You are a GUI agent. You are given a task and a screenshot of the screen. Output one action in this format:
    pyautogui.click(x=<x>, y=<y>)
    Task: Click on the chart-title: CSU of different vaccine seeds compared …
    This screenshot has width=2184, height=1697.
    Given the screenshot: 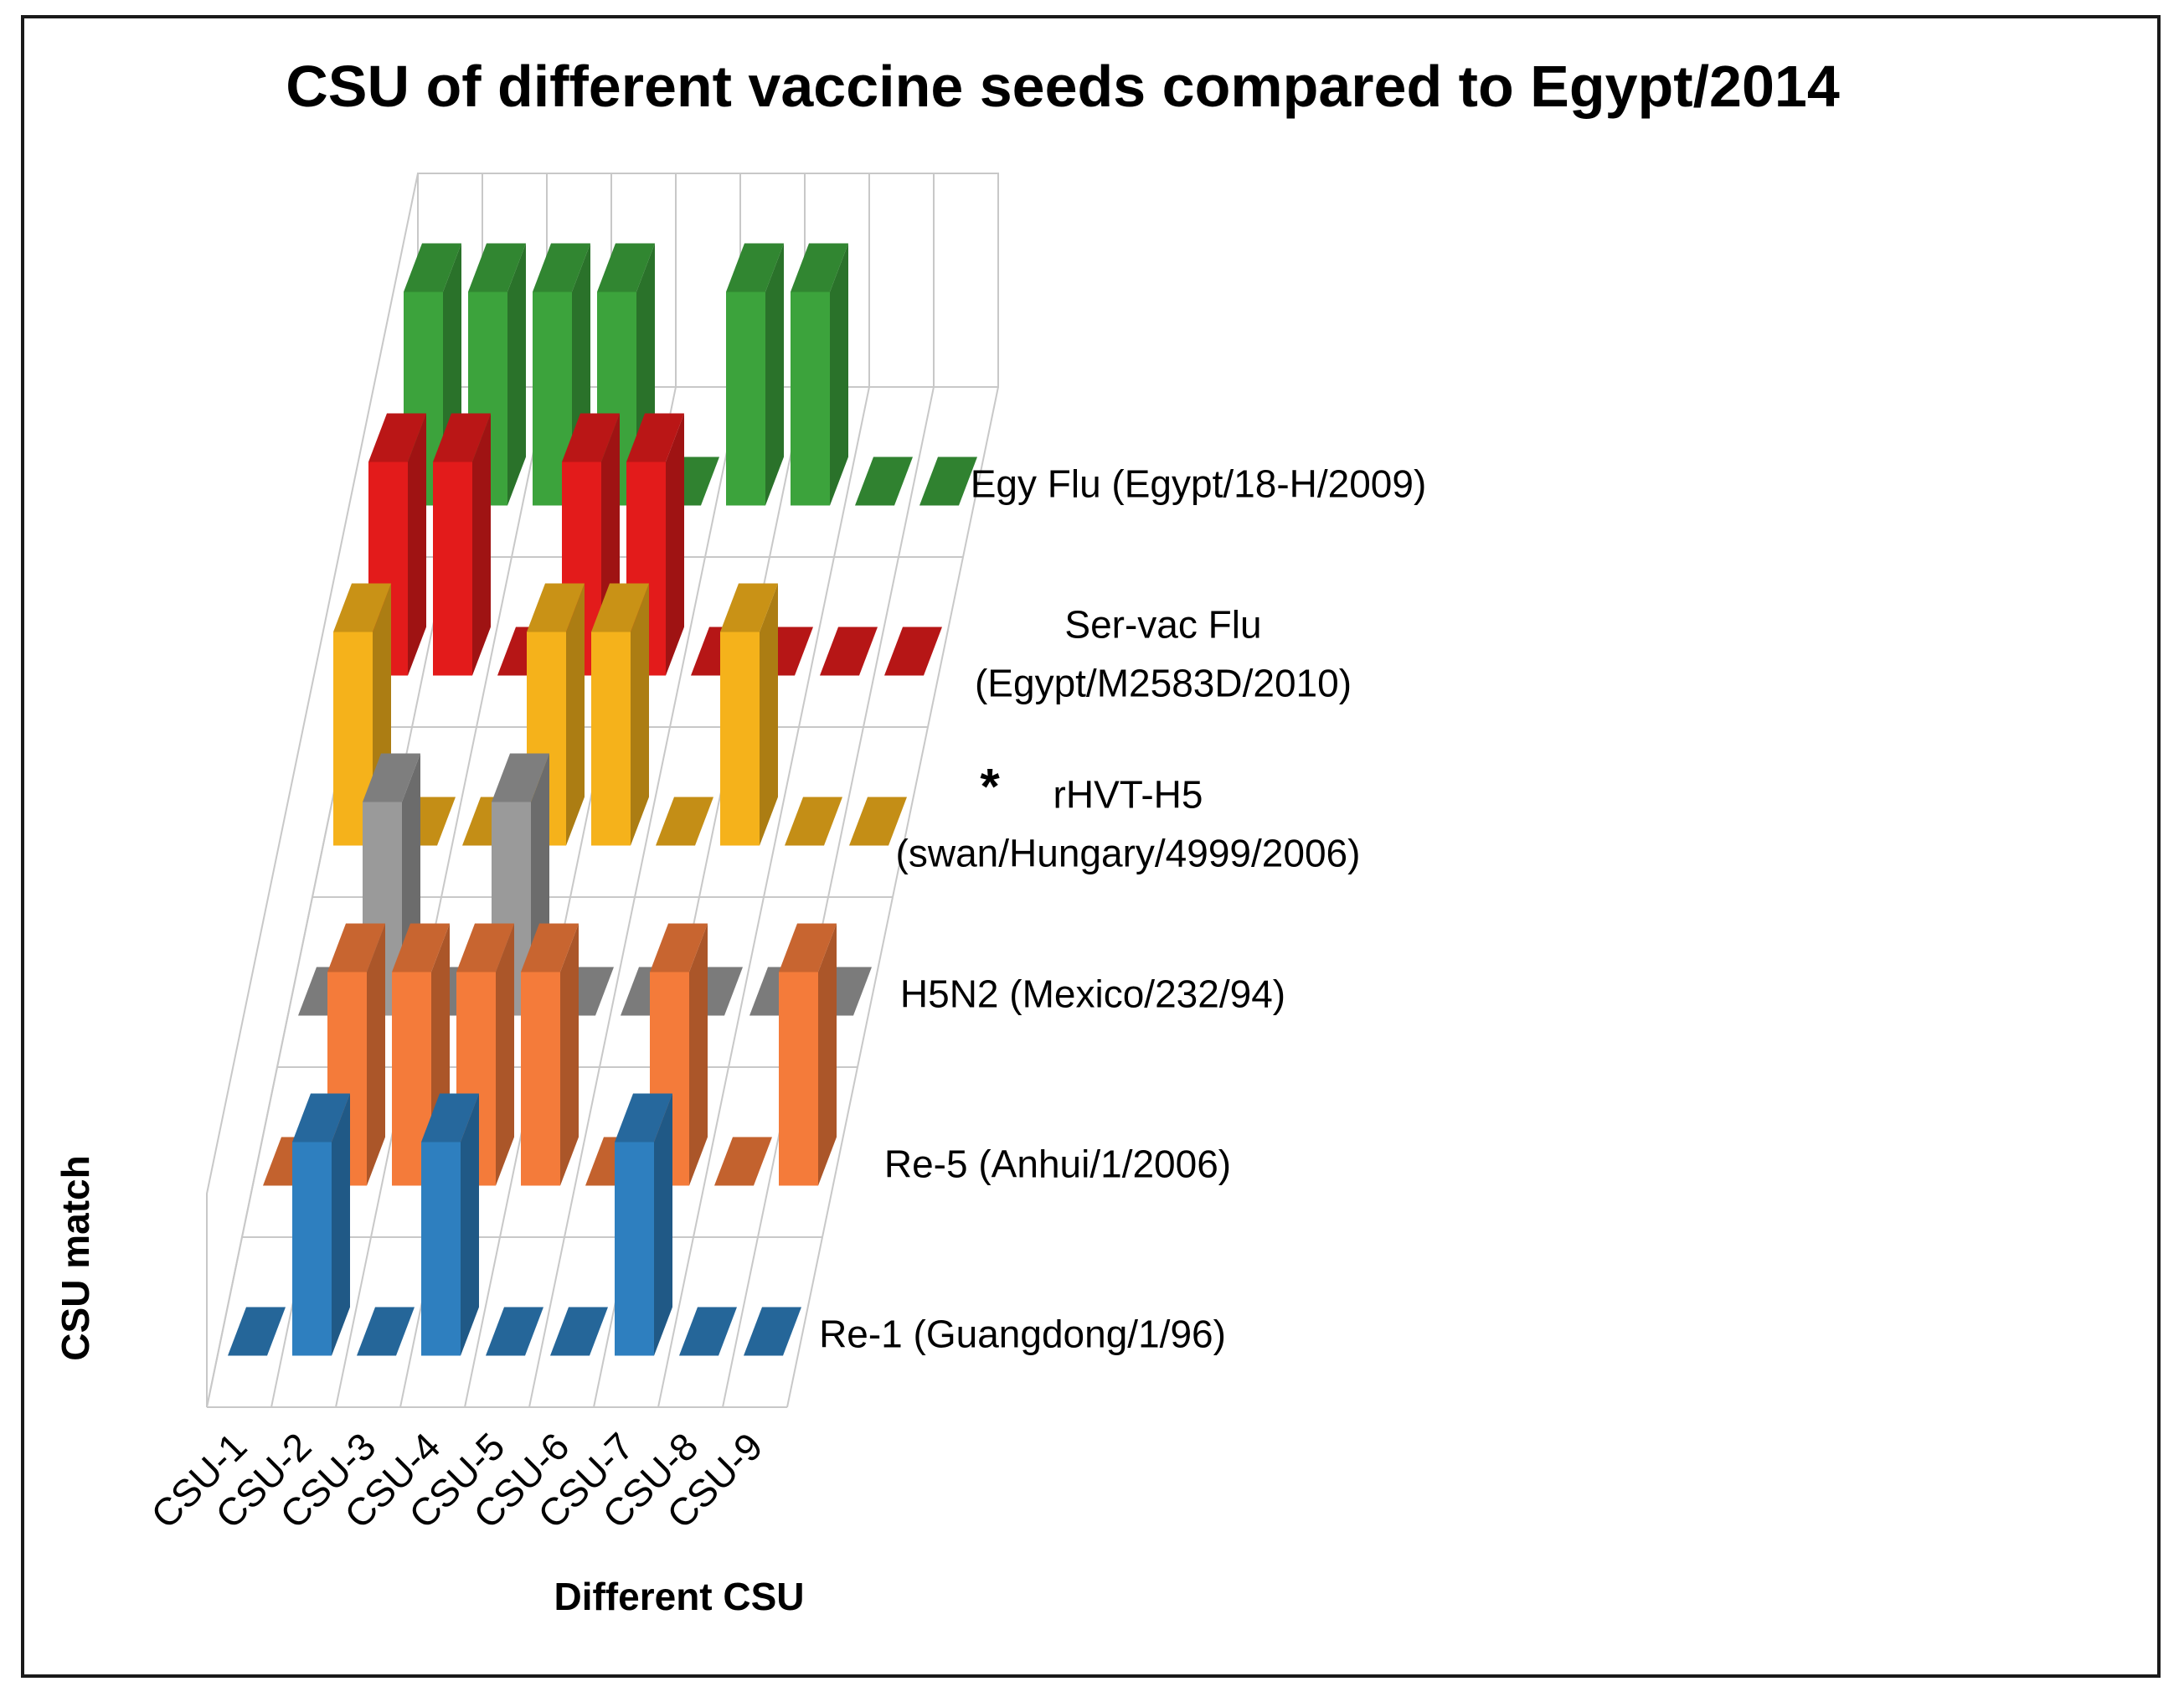 What is the action you would take?
    pyautogui.click(x=1063, y=86)
    